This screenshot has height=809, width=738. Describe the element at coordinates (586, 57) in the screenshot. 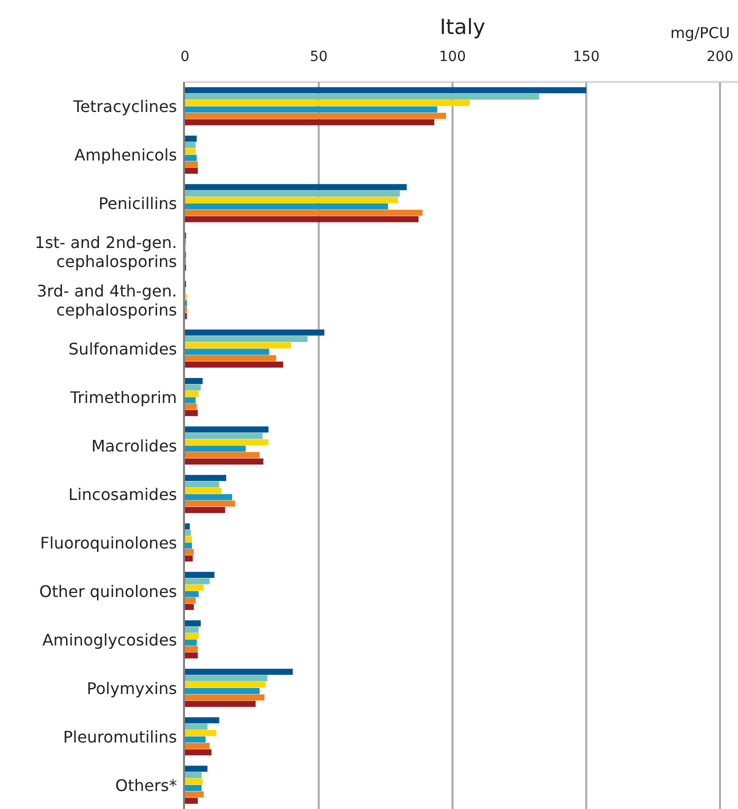

I see `x-tick-label: 150` at that location.